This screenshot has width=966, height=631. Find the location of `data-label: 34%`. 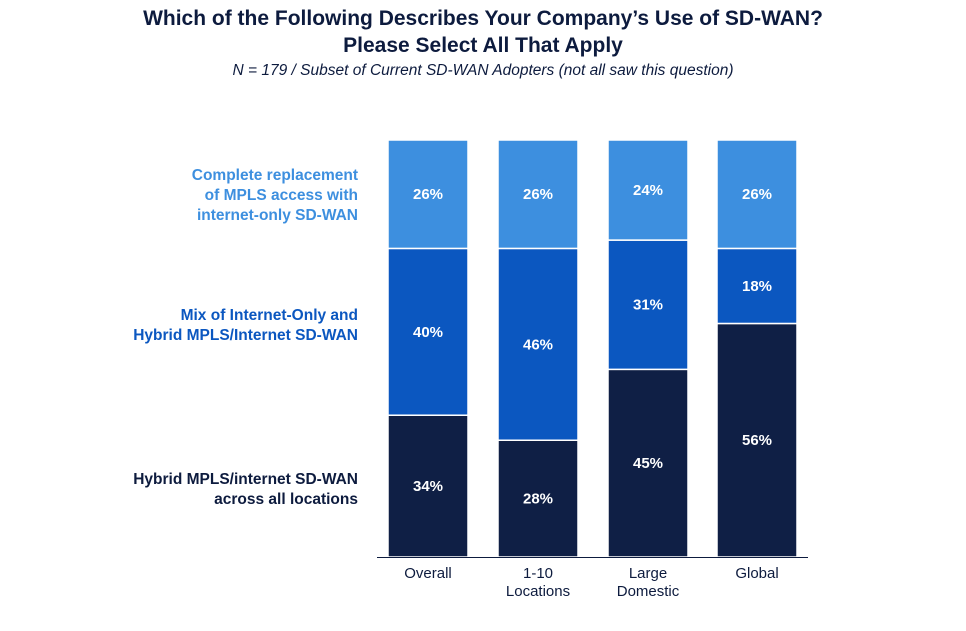

data-label: 34% is located at coordinates (428, 486).